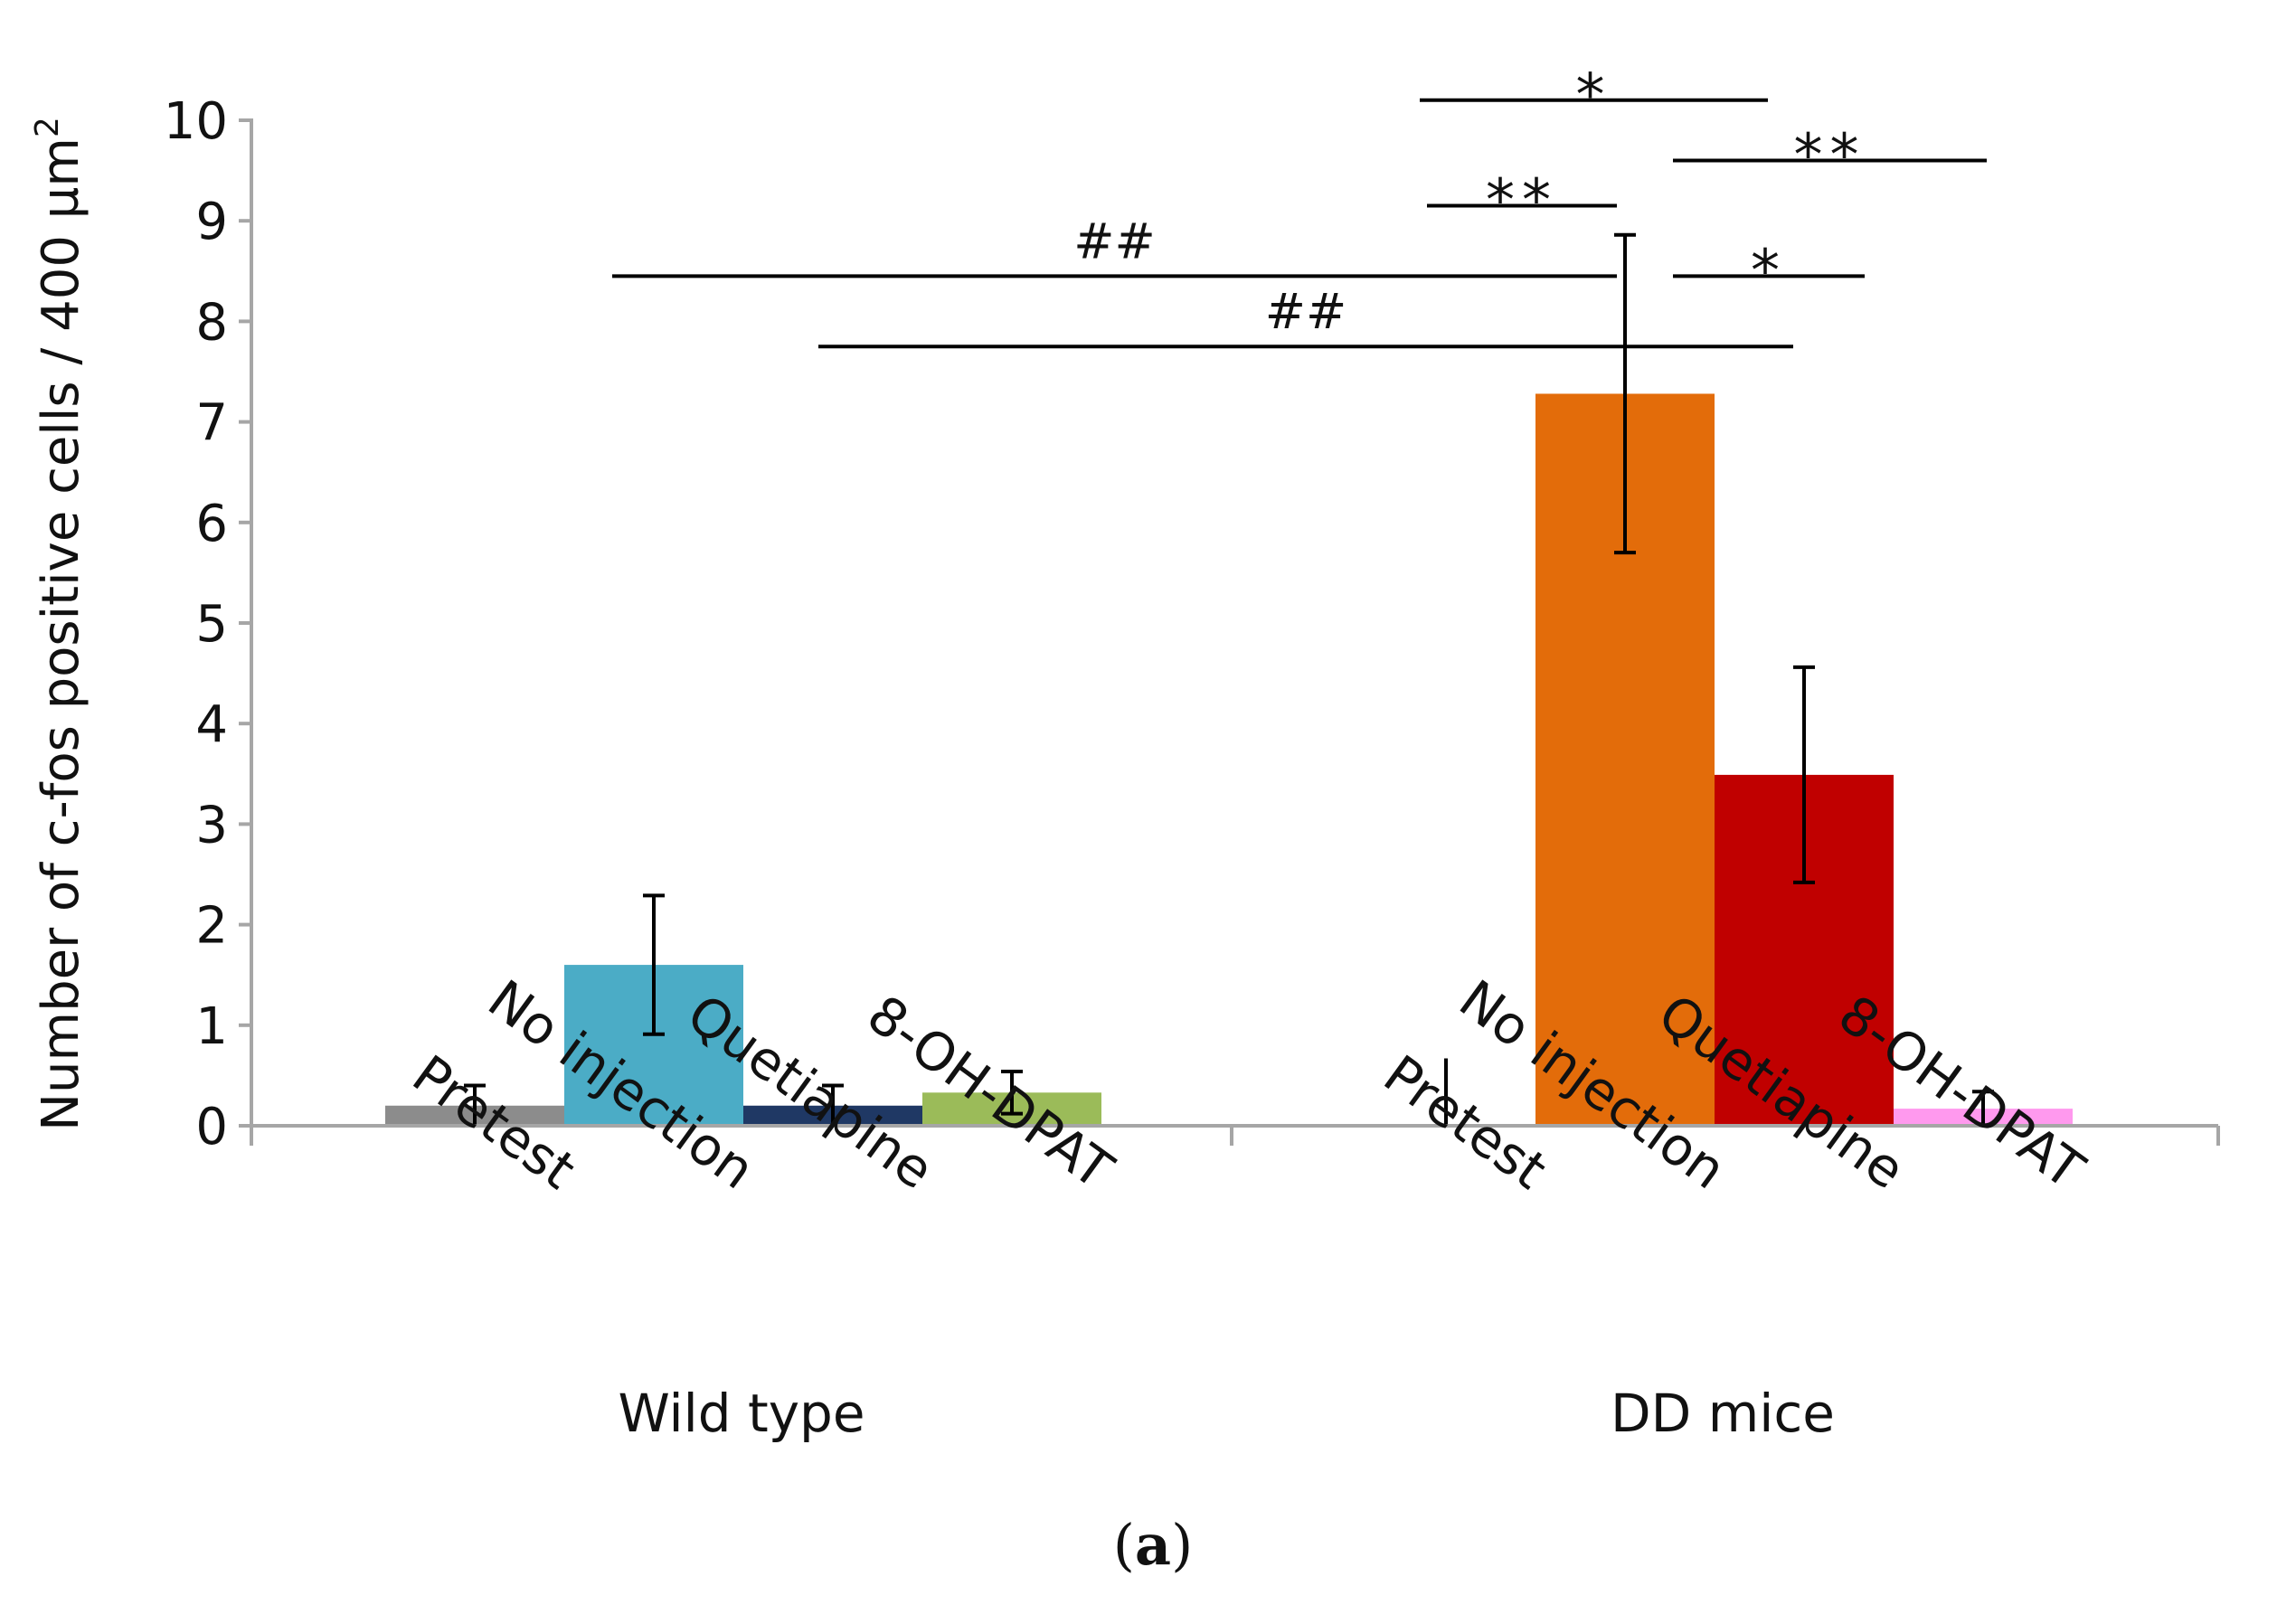  I want to click on y-tick-label: 3, so click(211, 825).